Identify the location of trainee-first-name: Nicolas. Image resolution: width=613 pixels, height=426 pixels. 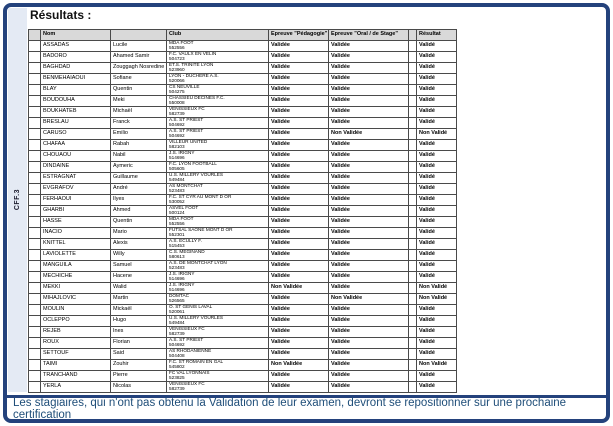
(138, 387).